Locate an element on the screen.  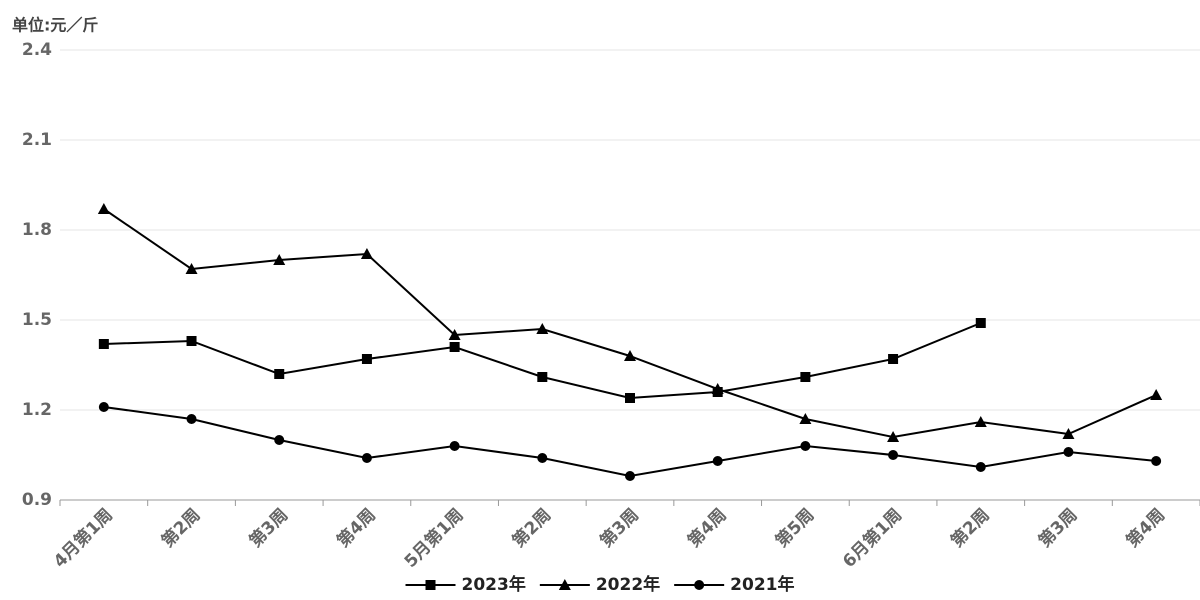
y-tick-label: 2.1 is located at coordinates (37, 140).